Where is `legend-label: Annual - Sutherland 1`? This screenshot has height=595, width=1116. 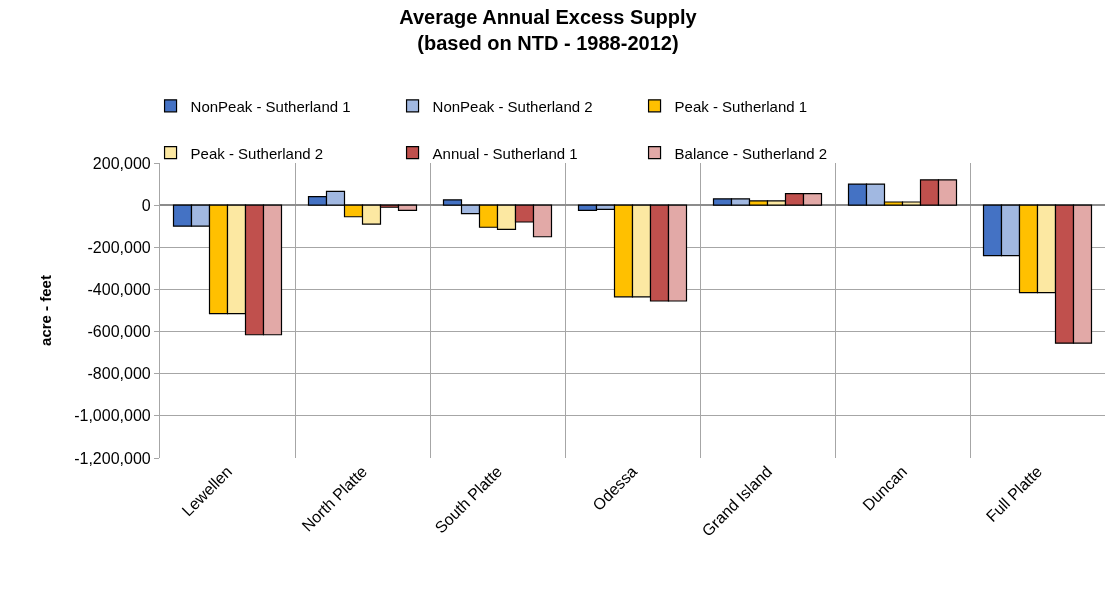
legend-label: Annual - Sutherland 1 is located at coordinates (505, 153).